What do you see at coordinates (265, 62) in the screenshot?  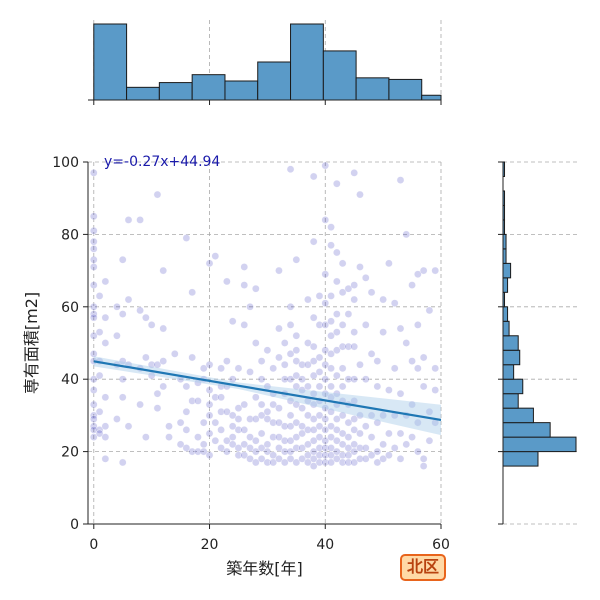 I see `top-histogram` at bounding box center [265, 62].